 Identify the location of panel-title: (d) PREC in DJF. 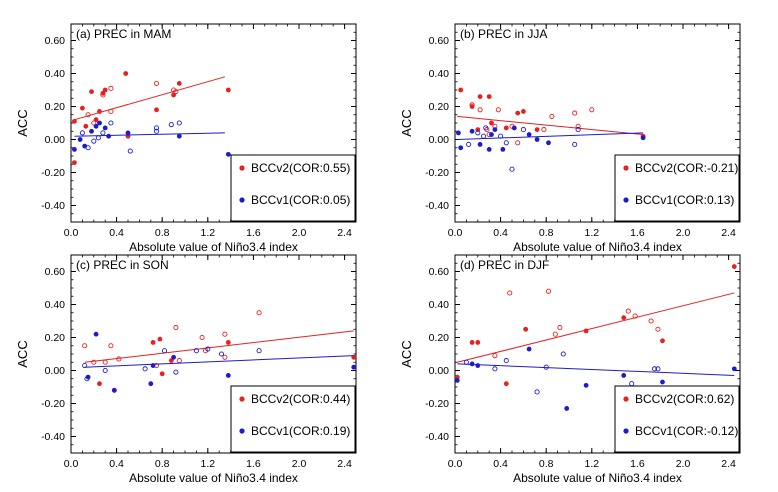
(504, 265).